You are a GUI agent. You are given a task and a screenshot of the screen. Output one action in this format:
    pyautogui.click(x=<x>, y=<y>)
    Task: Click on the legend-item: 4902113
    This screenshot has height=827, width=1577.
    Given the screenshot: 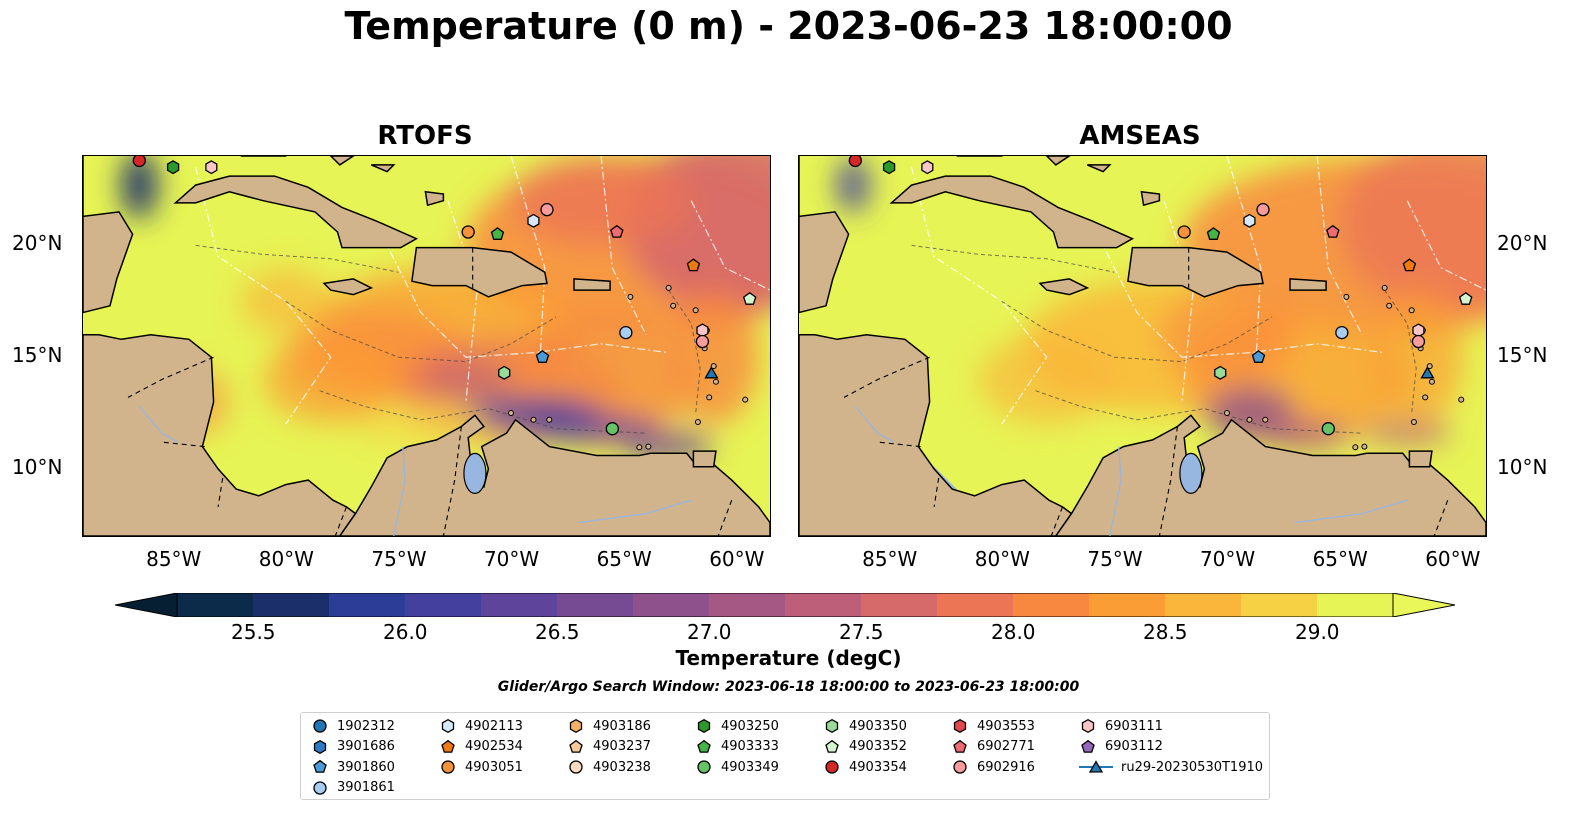 What is the action you would take?
    pyautogui.click(x=481, y=726)
    